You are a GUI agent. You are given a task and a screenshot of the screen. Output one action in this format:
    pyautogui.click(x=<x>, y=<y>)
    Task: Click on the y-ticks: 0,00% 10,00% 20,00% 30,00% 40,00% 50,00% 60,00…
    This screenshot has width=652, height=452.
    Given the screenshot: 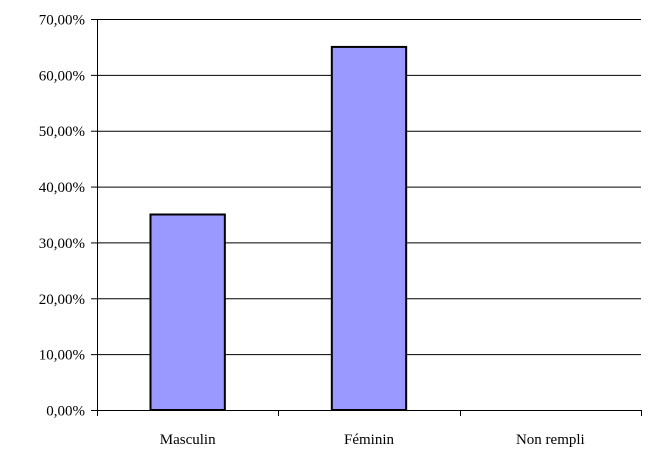 What is the action you would take?
    pyautogui.click(x=68, y=216)
    